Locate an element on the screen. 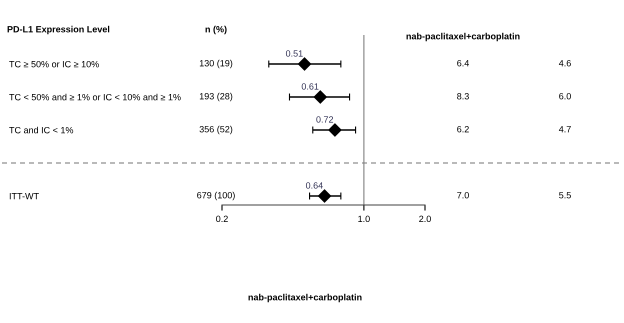  y-tick-label: TC ≥ 50% or IC ≥ 10% is located at coordinates (54, 64).